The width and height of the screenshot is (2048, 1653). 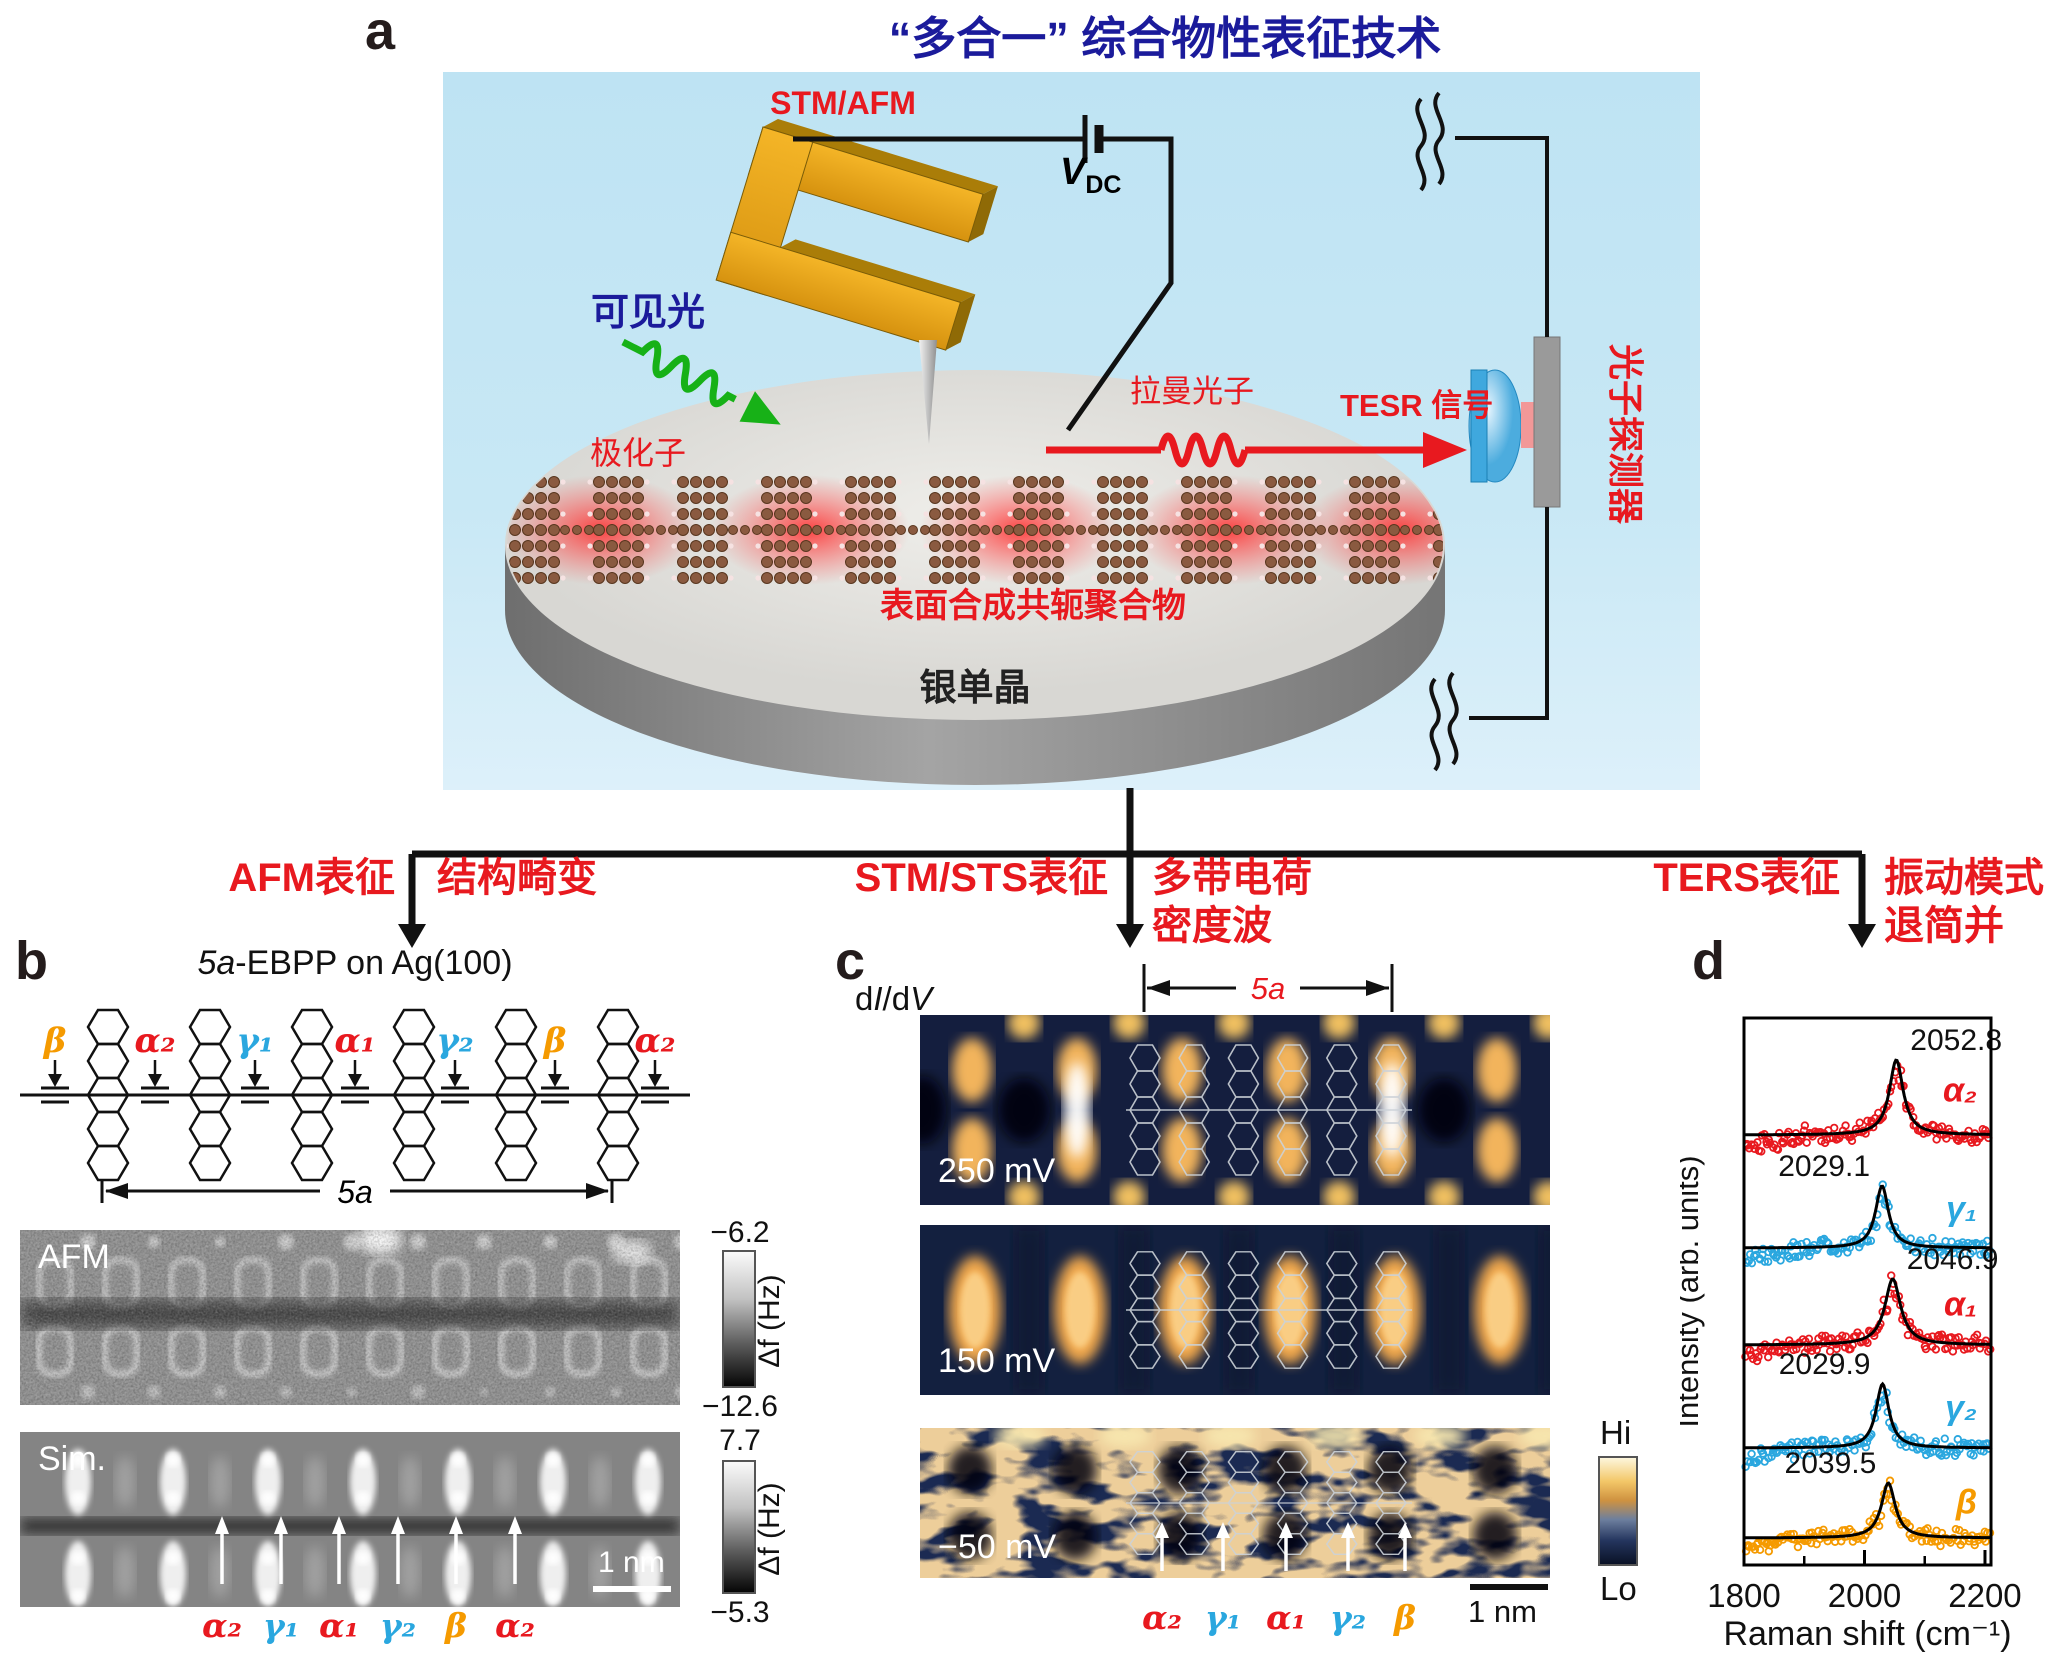 I want to click on substrate-label: 银单晶, so click(x=975, y=687).